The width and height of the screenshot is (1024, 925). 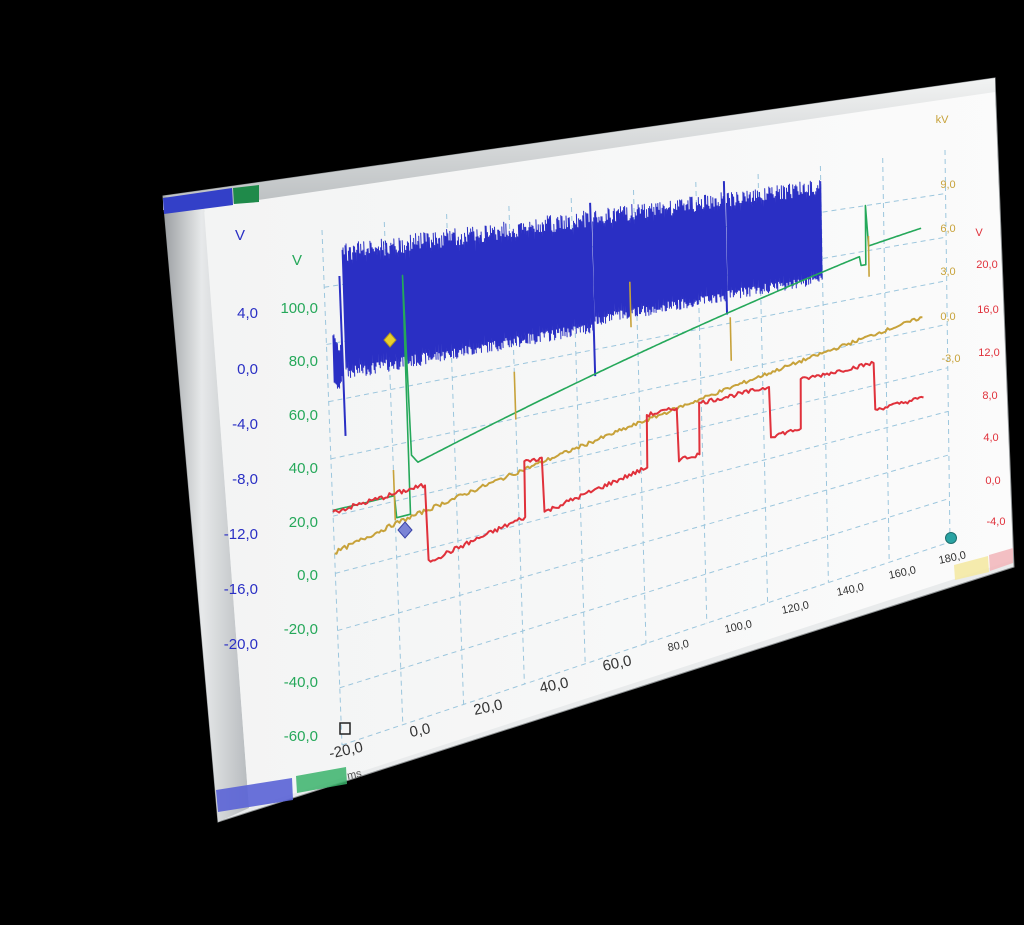 I want to click on x-axis-tick-label: 100,0, so click(x=738, y=626).